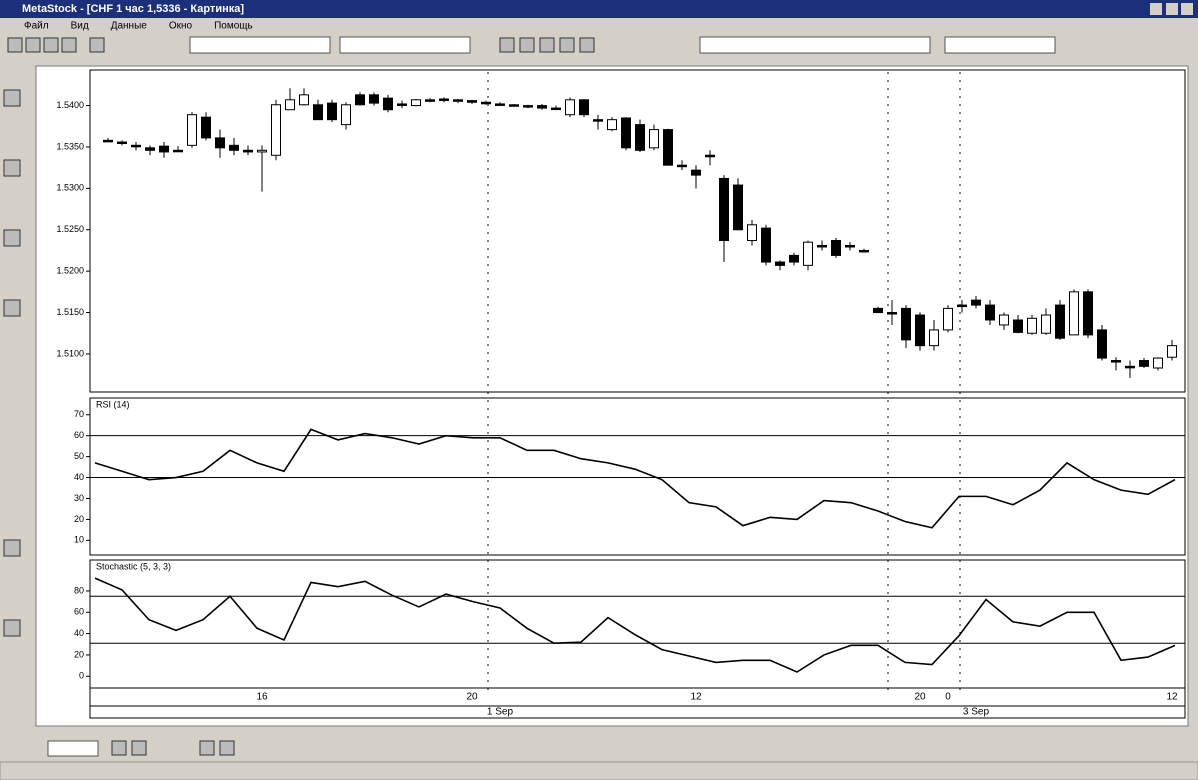  What do you see at coordinates (207, 748) in the screenshot?
I see `tool-prev` at bounding box center [207, 748].